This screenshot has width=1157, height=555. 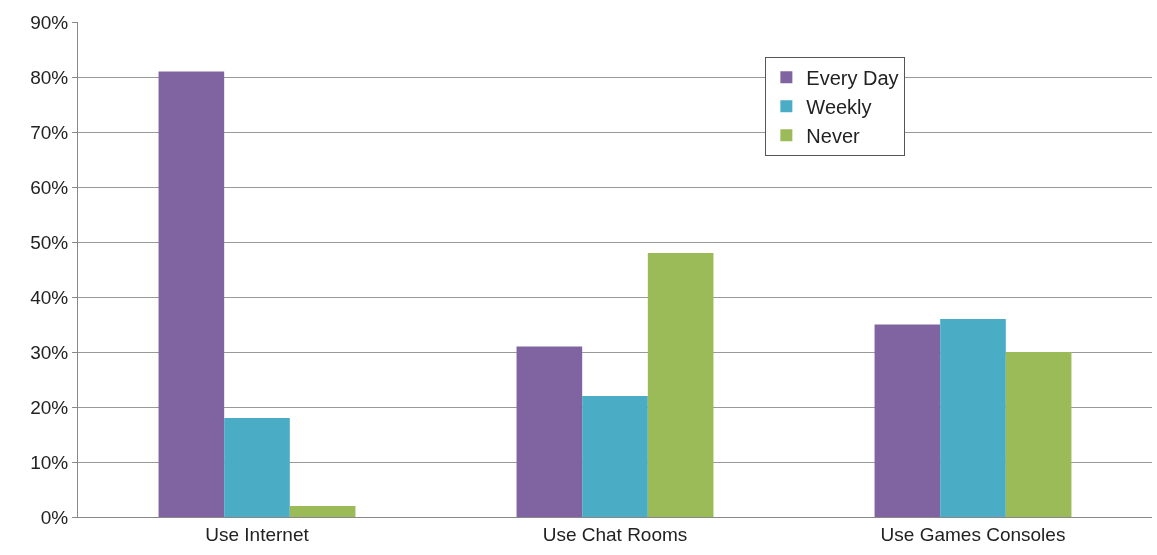 I want to click on y-tick-label: 20%, so click(x=49, y=407).